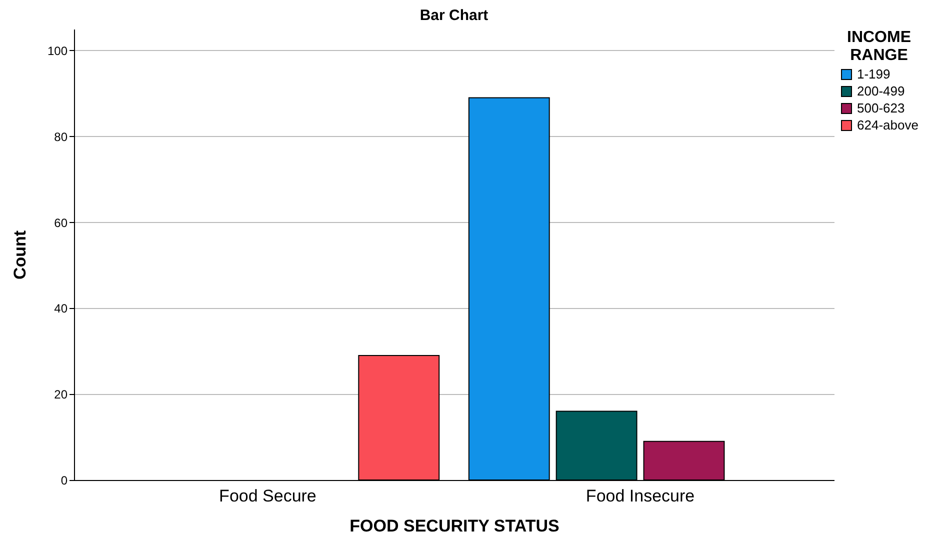 This screenshot has width=943, height=551. What do you see at coordinates (455, 526) in the screenshot?
I see `x-axis-title: FOOD SECURITY STATUS` at bounding box center [455, 526].